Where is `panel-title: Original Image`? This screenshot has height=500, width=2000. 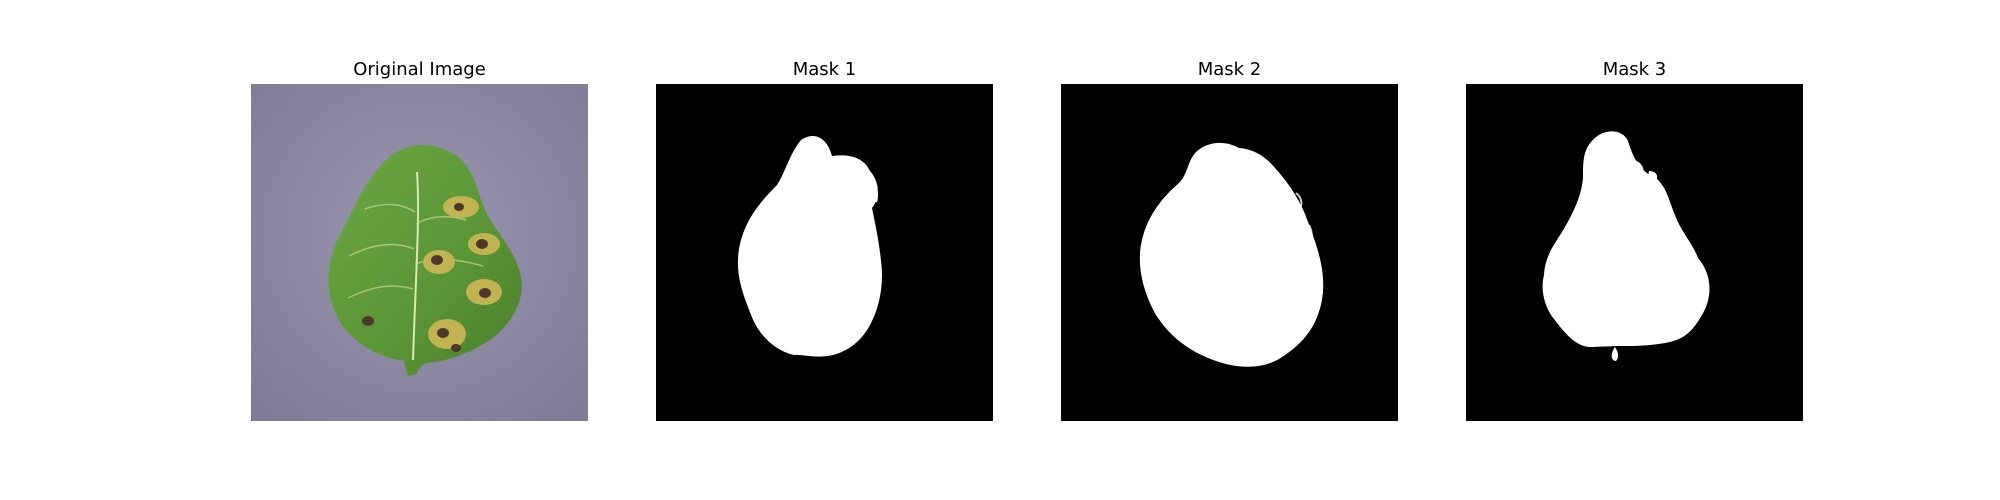 panel-title: Original Image is located at coordinates (419, 69).